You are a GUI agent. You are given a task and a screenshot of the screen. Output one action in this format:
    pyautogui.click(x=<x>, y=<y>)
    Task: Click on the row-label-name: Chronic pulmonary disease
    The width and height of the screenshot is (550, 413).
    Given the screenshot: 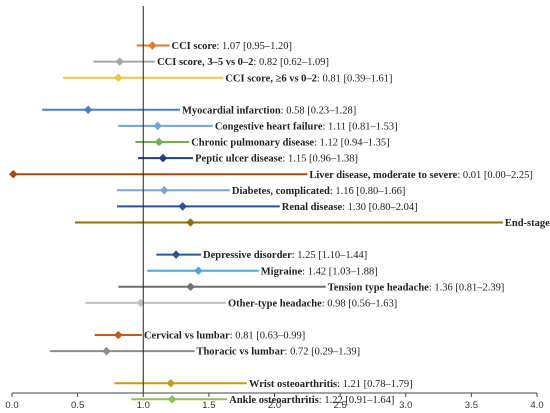 What is the action you would take?
    pyautogui.click(x=252, y=143)
    